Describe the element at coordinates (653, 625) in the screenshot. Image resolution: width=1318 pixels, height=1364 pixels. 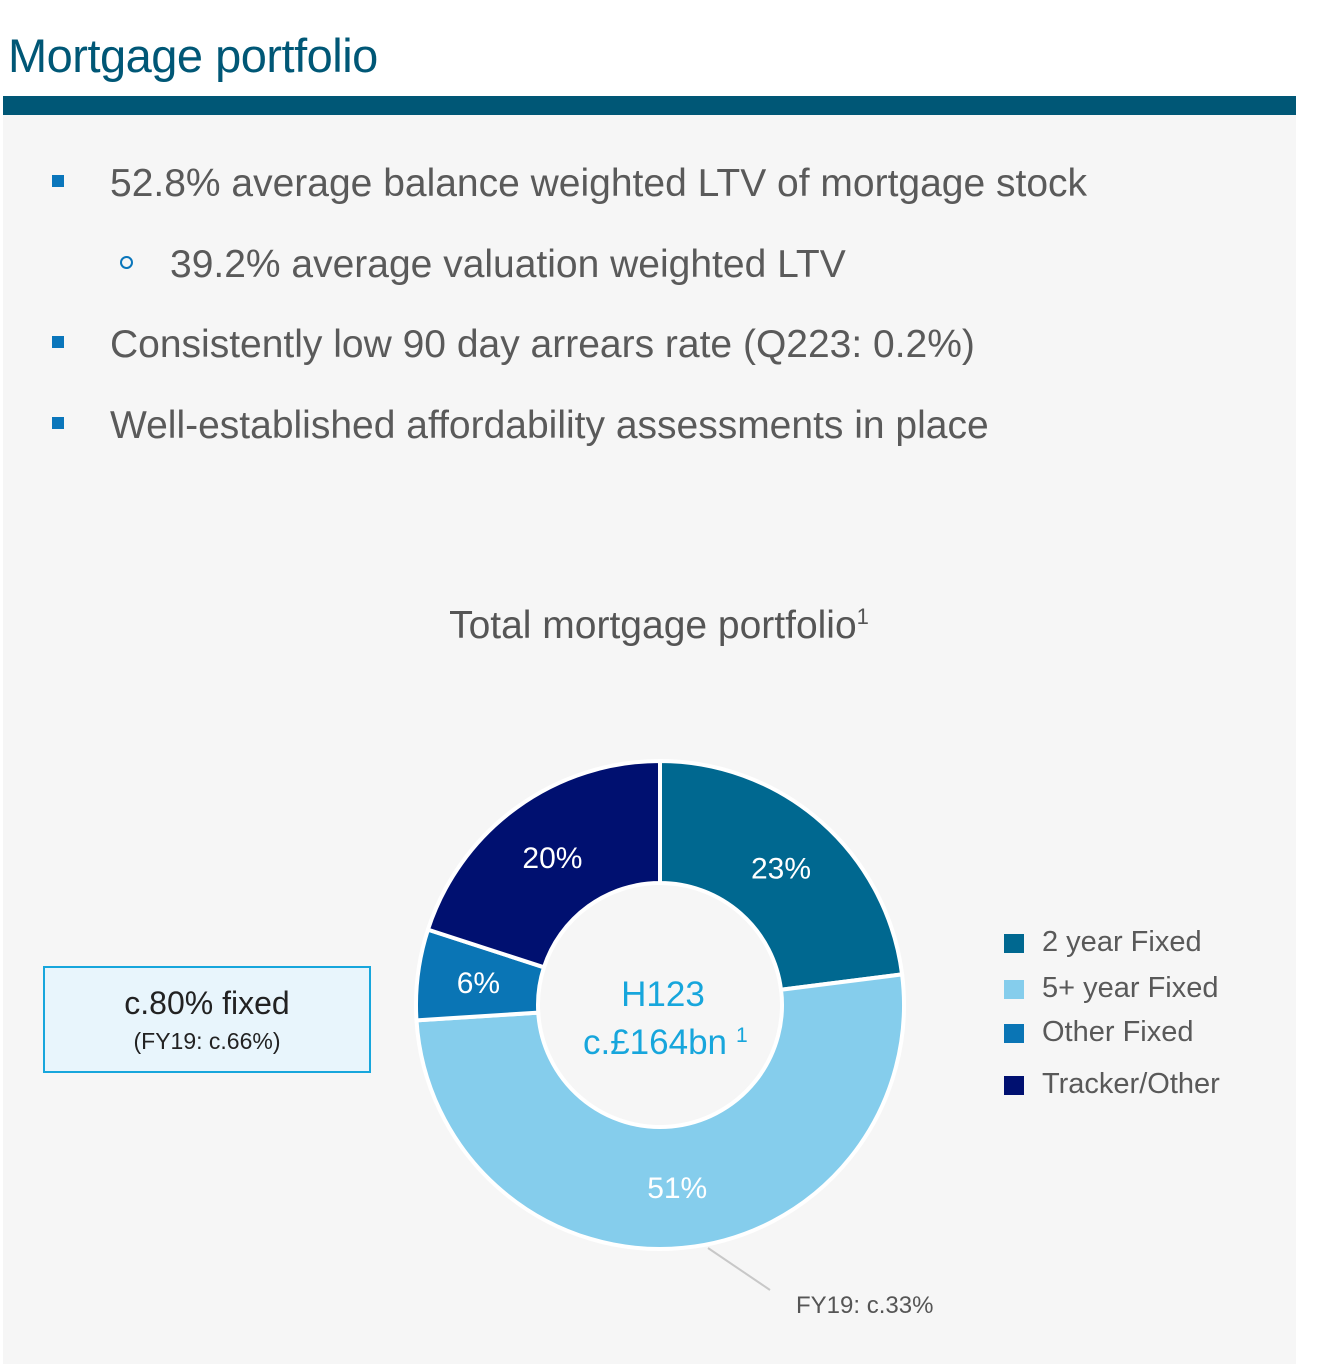
I see `chart-title-text: Total mortgage portfolio` at that location.